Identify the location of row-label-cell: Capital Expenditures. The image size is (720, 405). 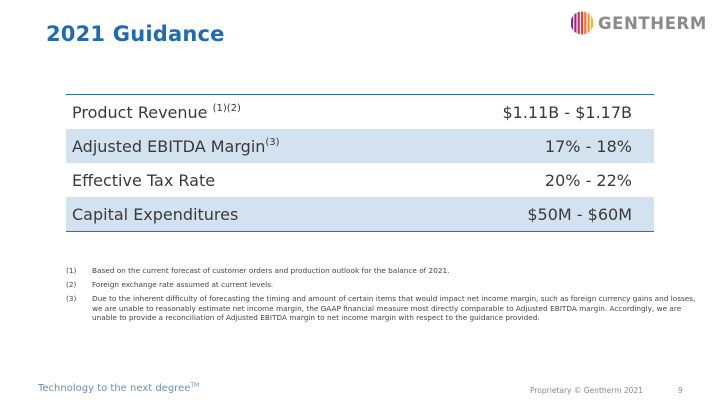
(237, 214).